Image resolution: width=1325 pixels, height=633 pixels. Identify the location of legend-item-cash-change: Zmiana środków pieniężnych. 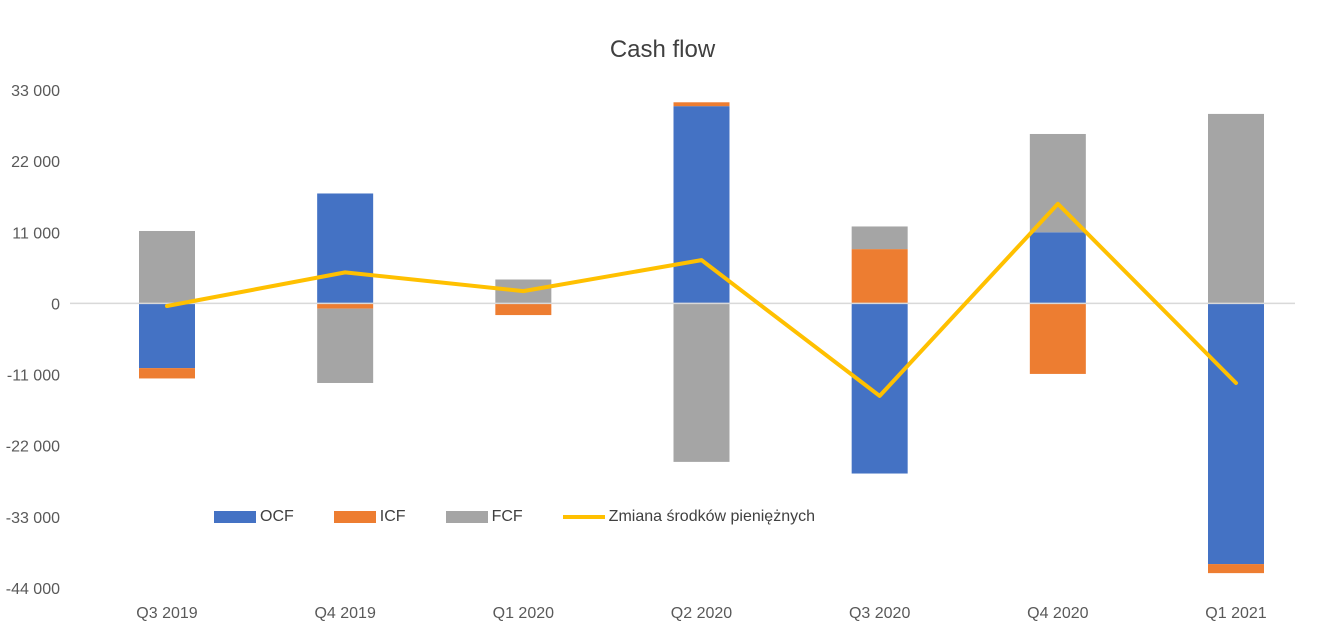
(688, 517).